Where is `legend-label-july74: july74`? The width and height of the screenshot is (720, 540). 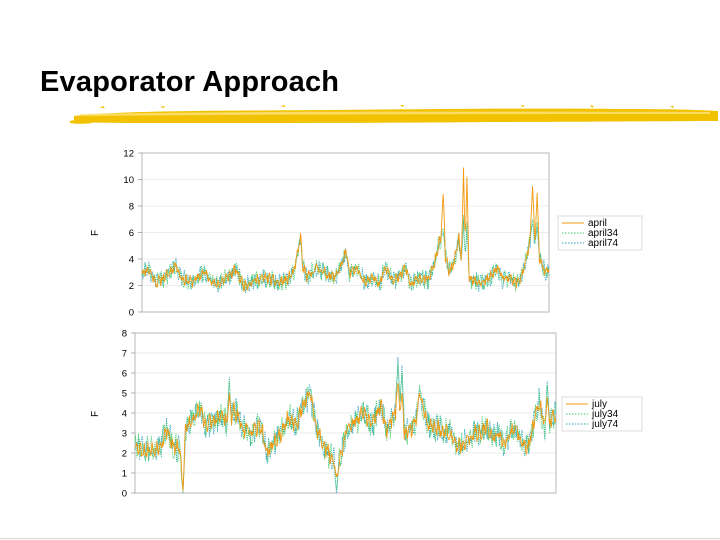 legend-label-july74: july74 is located at coordinates (605, 424).